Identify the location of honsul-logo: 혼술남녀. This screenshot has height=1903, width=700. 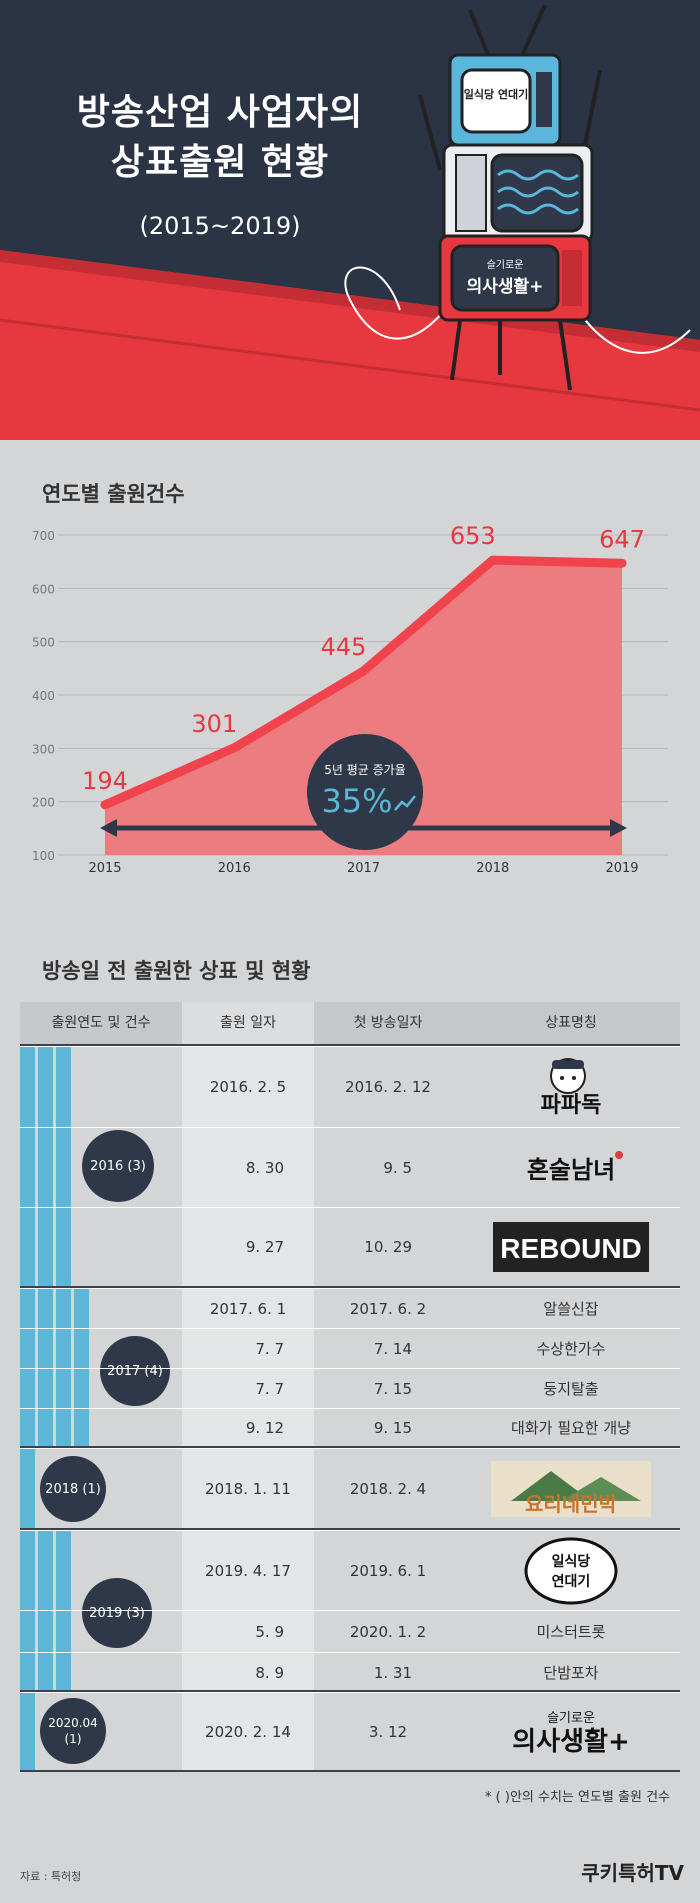
(571, 1167).